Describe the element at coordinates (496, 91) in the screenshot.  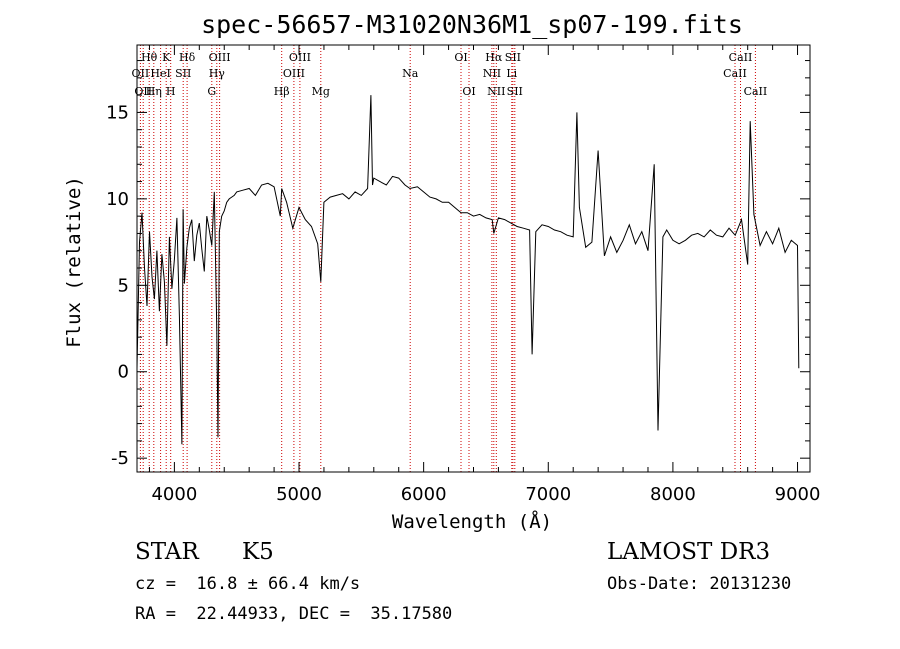
I see `line-label-21: NII` at that location.